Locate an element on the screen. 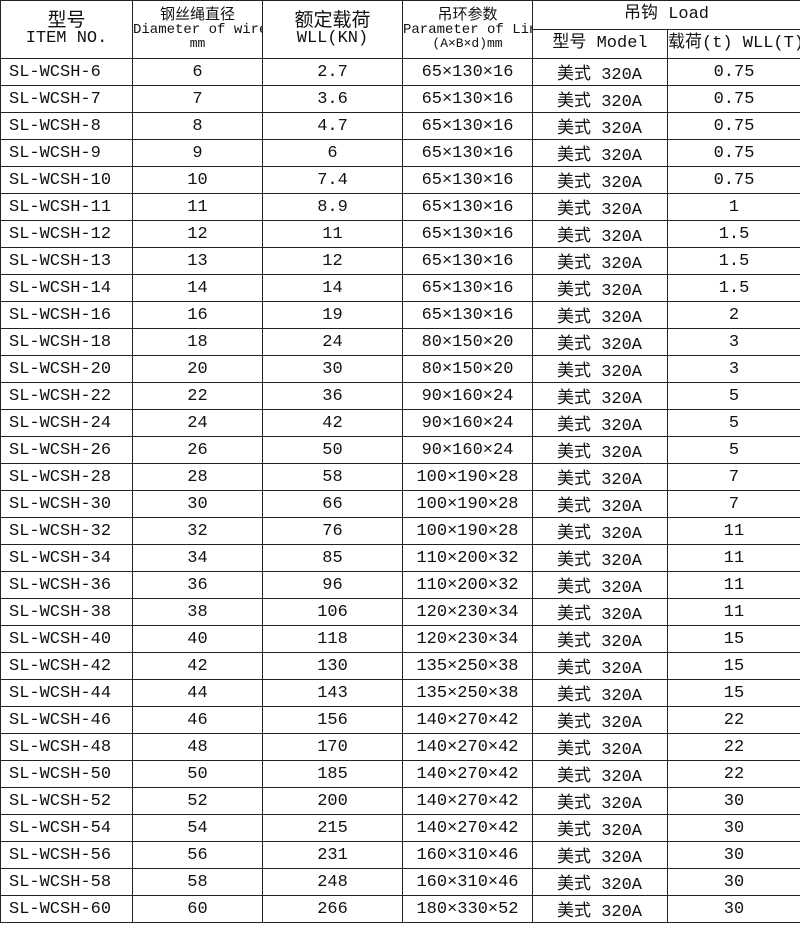 This screenshot has height=925, width=800. cell-wll-kn: 106 is located at coordinates (332, 612).